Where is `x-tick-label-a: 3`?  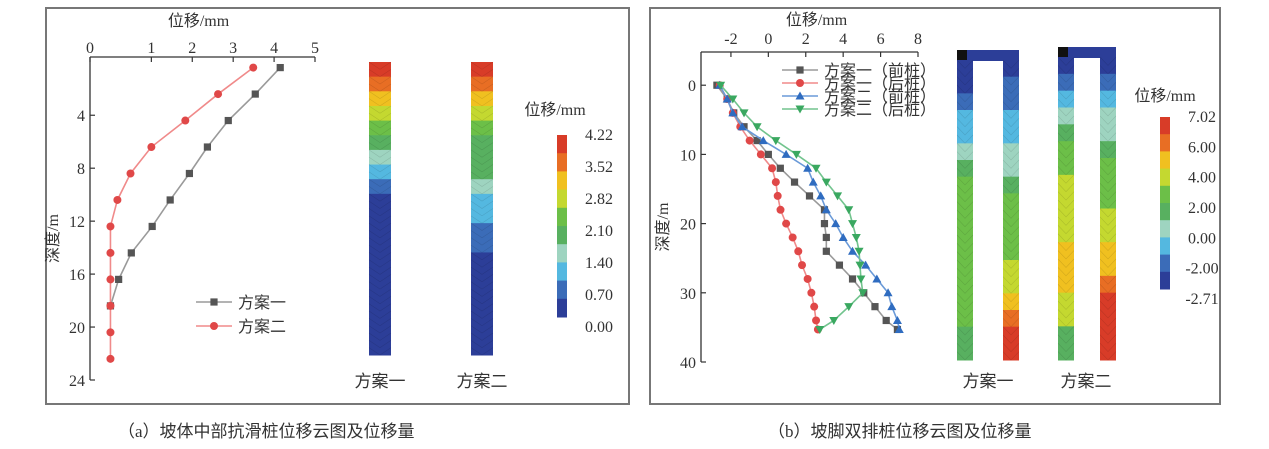 x-tick-label-a: 3 is located at coordinates (233, 48).